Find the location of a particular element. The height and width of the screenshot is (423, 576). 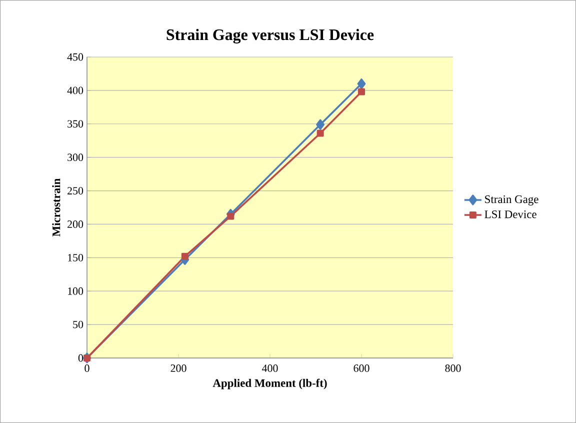

y-tick-label: 450 is located at coordinates (75, 57).